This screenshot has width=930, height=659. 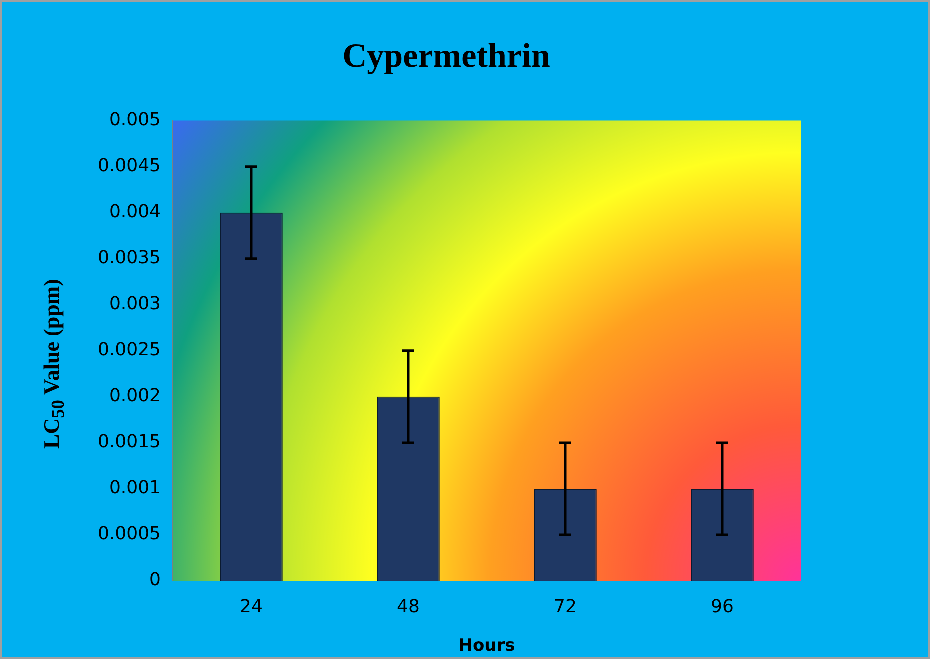 What do you see at coordinates (565, 607) in the screenshot?
I see `x-tick-label: 72` at bounding box center [565, 607].